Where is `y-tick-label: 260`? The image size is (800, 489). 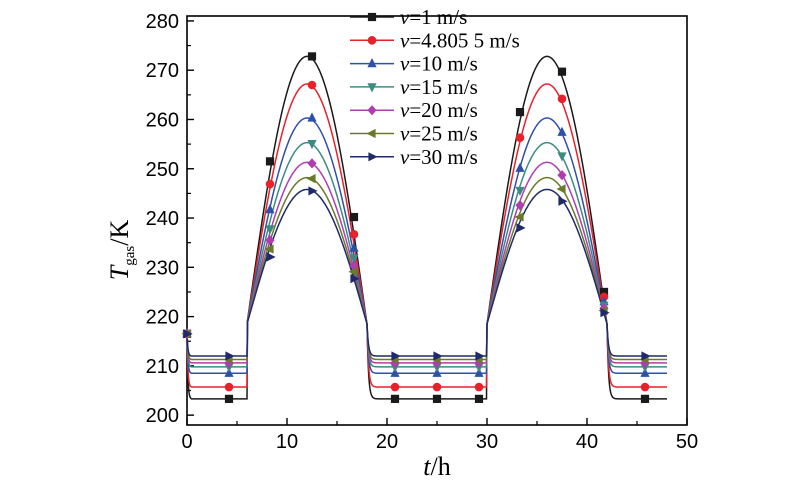 y-tick-label: 260 is located at coordinates (162, 120).